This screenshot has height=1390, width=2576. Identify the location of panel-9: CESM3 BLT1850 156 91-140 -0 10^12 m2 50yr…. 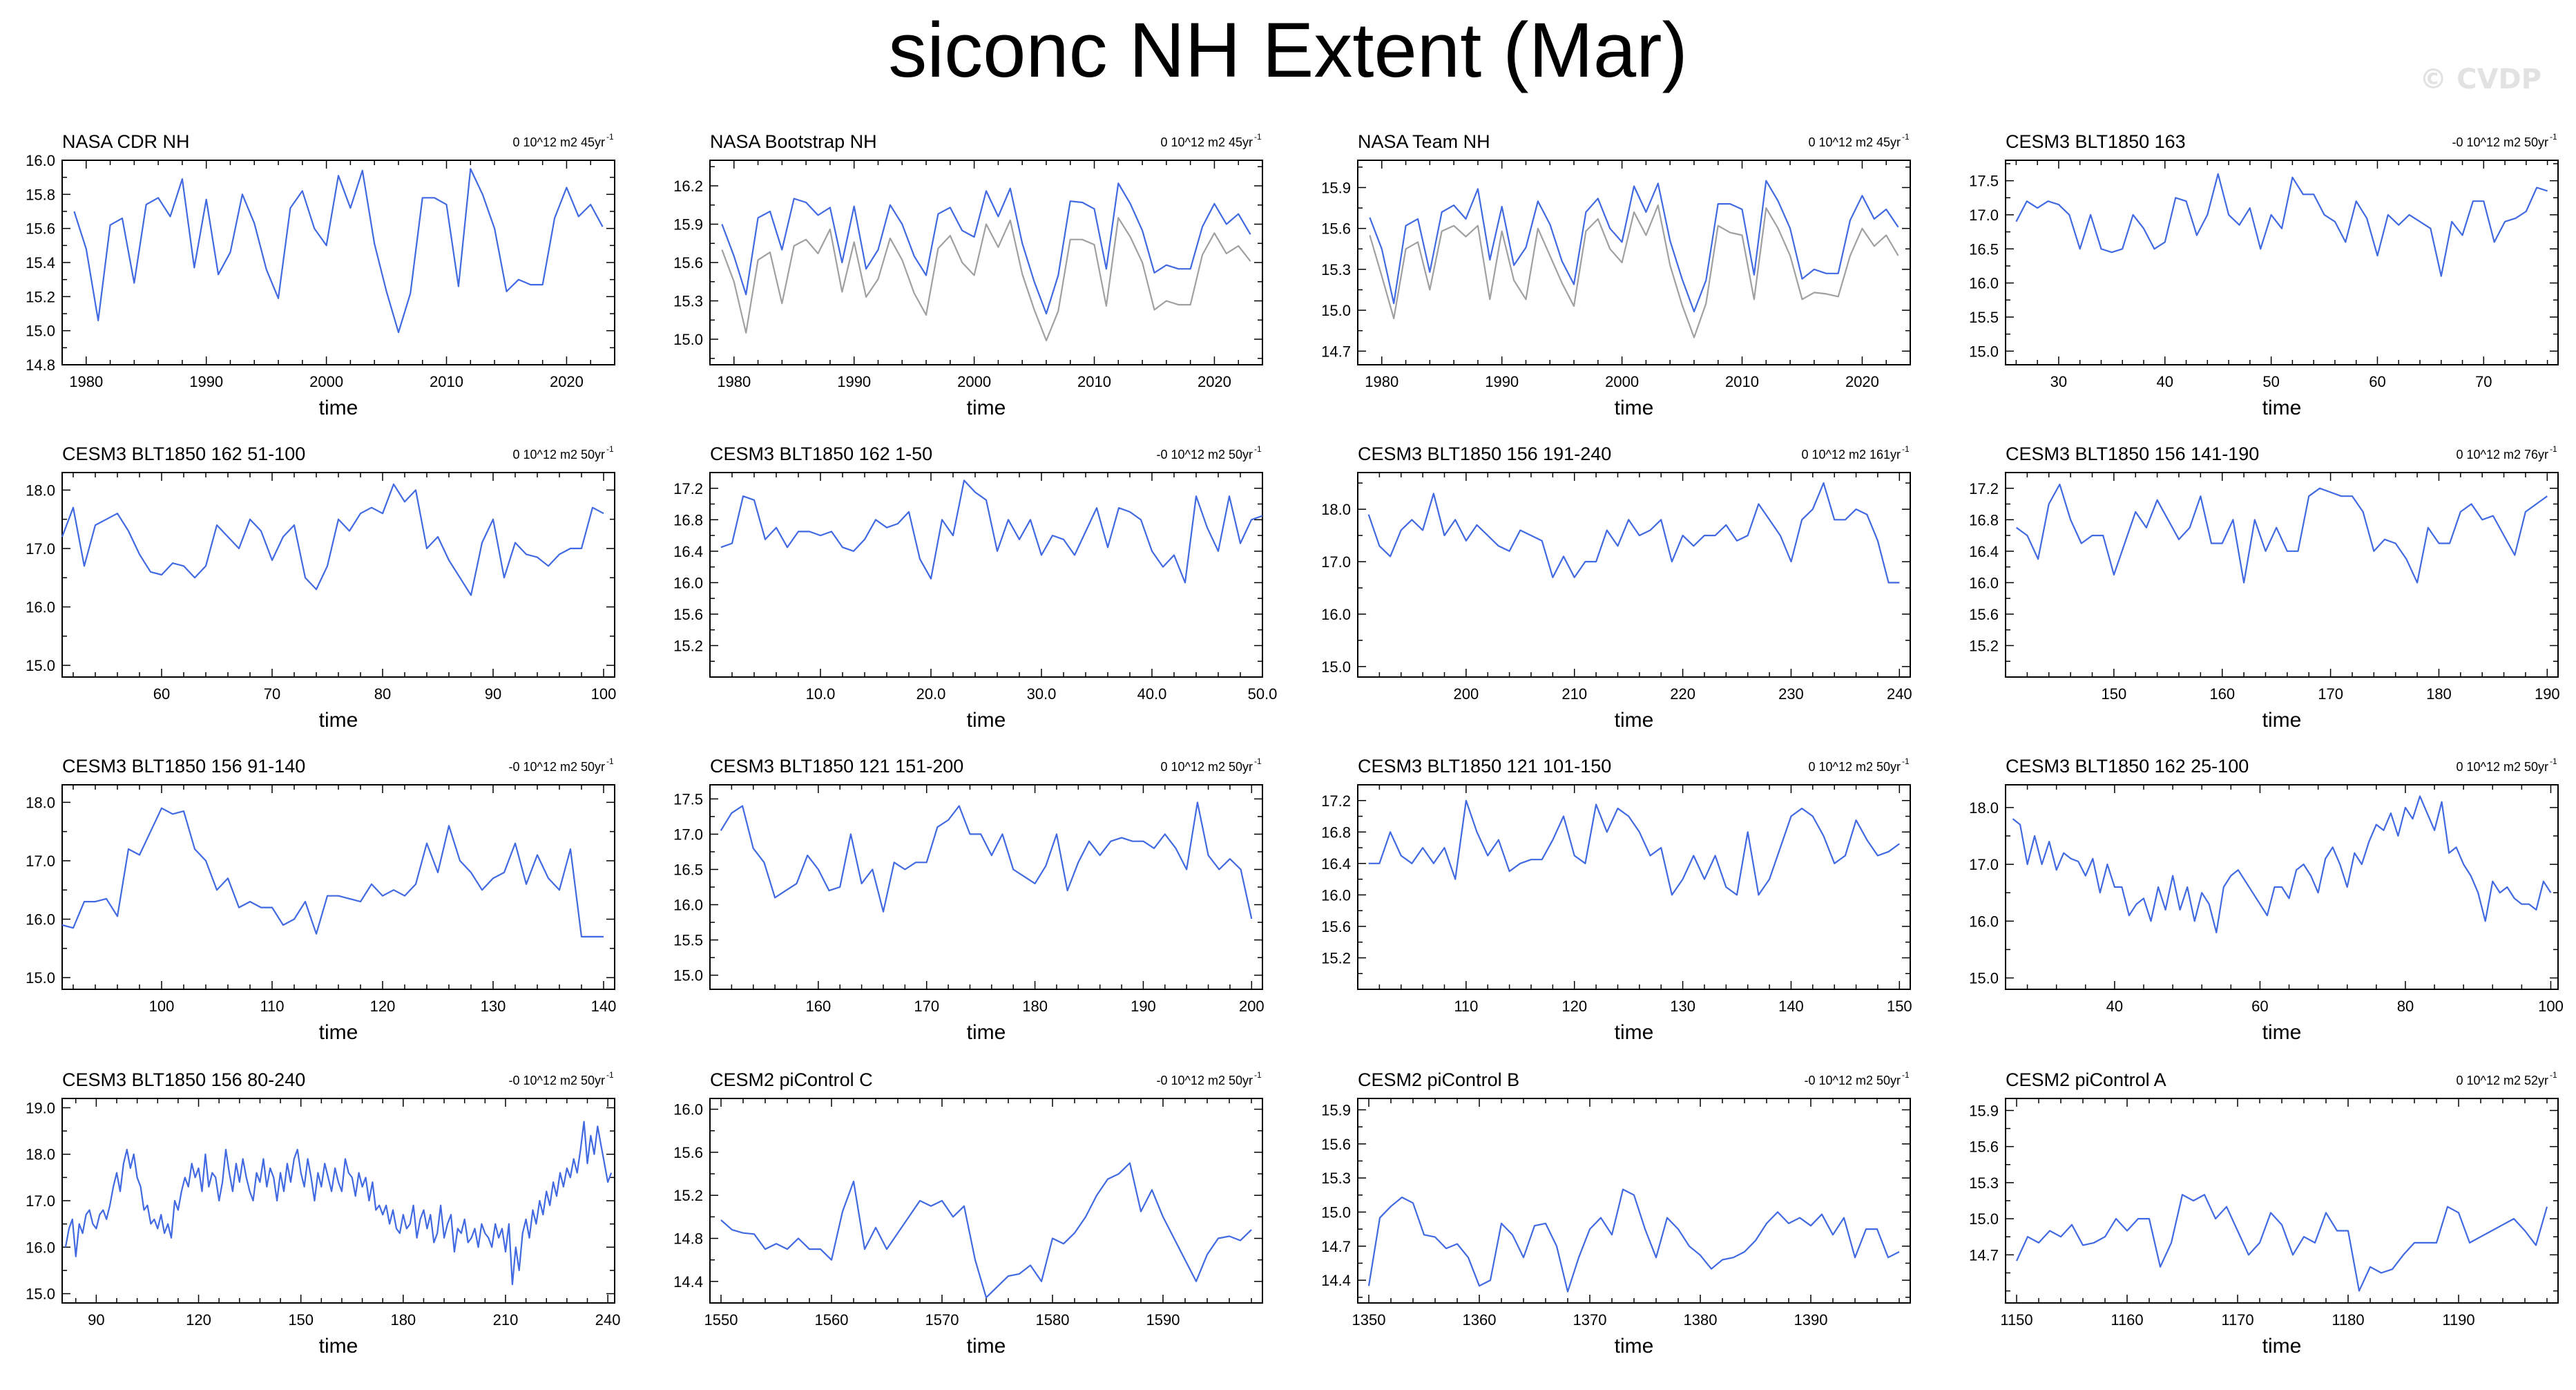
(321, 900).